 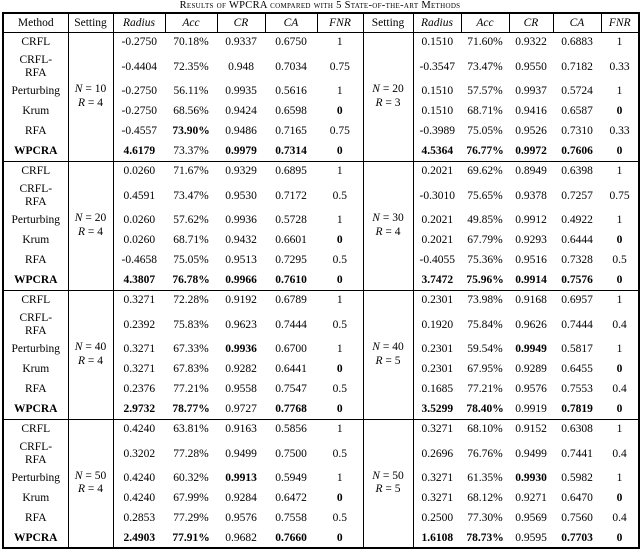 What do you see at coordinates (139, 409) in the screenshot?
I see `cell-radius-left: 2.9732` at bounding box center [139, 409].